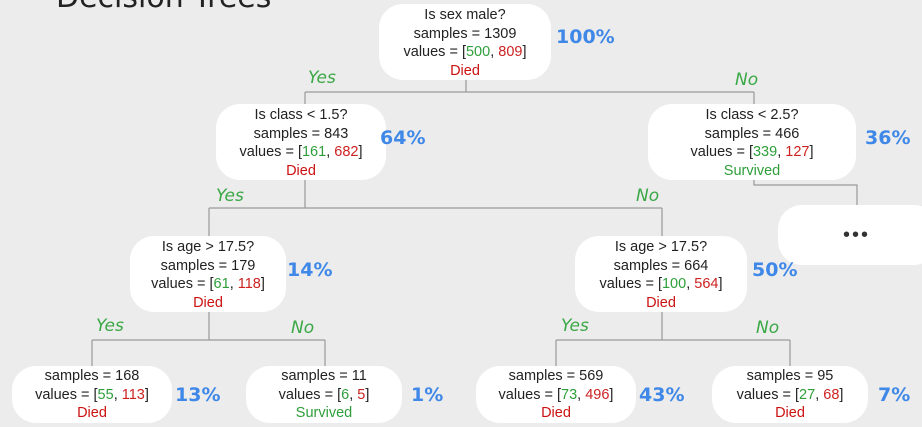  Describe the element at coordinates (662, 395) in the screenshot. I see `pct-label: 43%` at that location.